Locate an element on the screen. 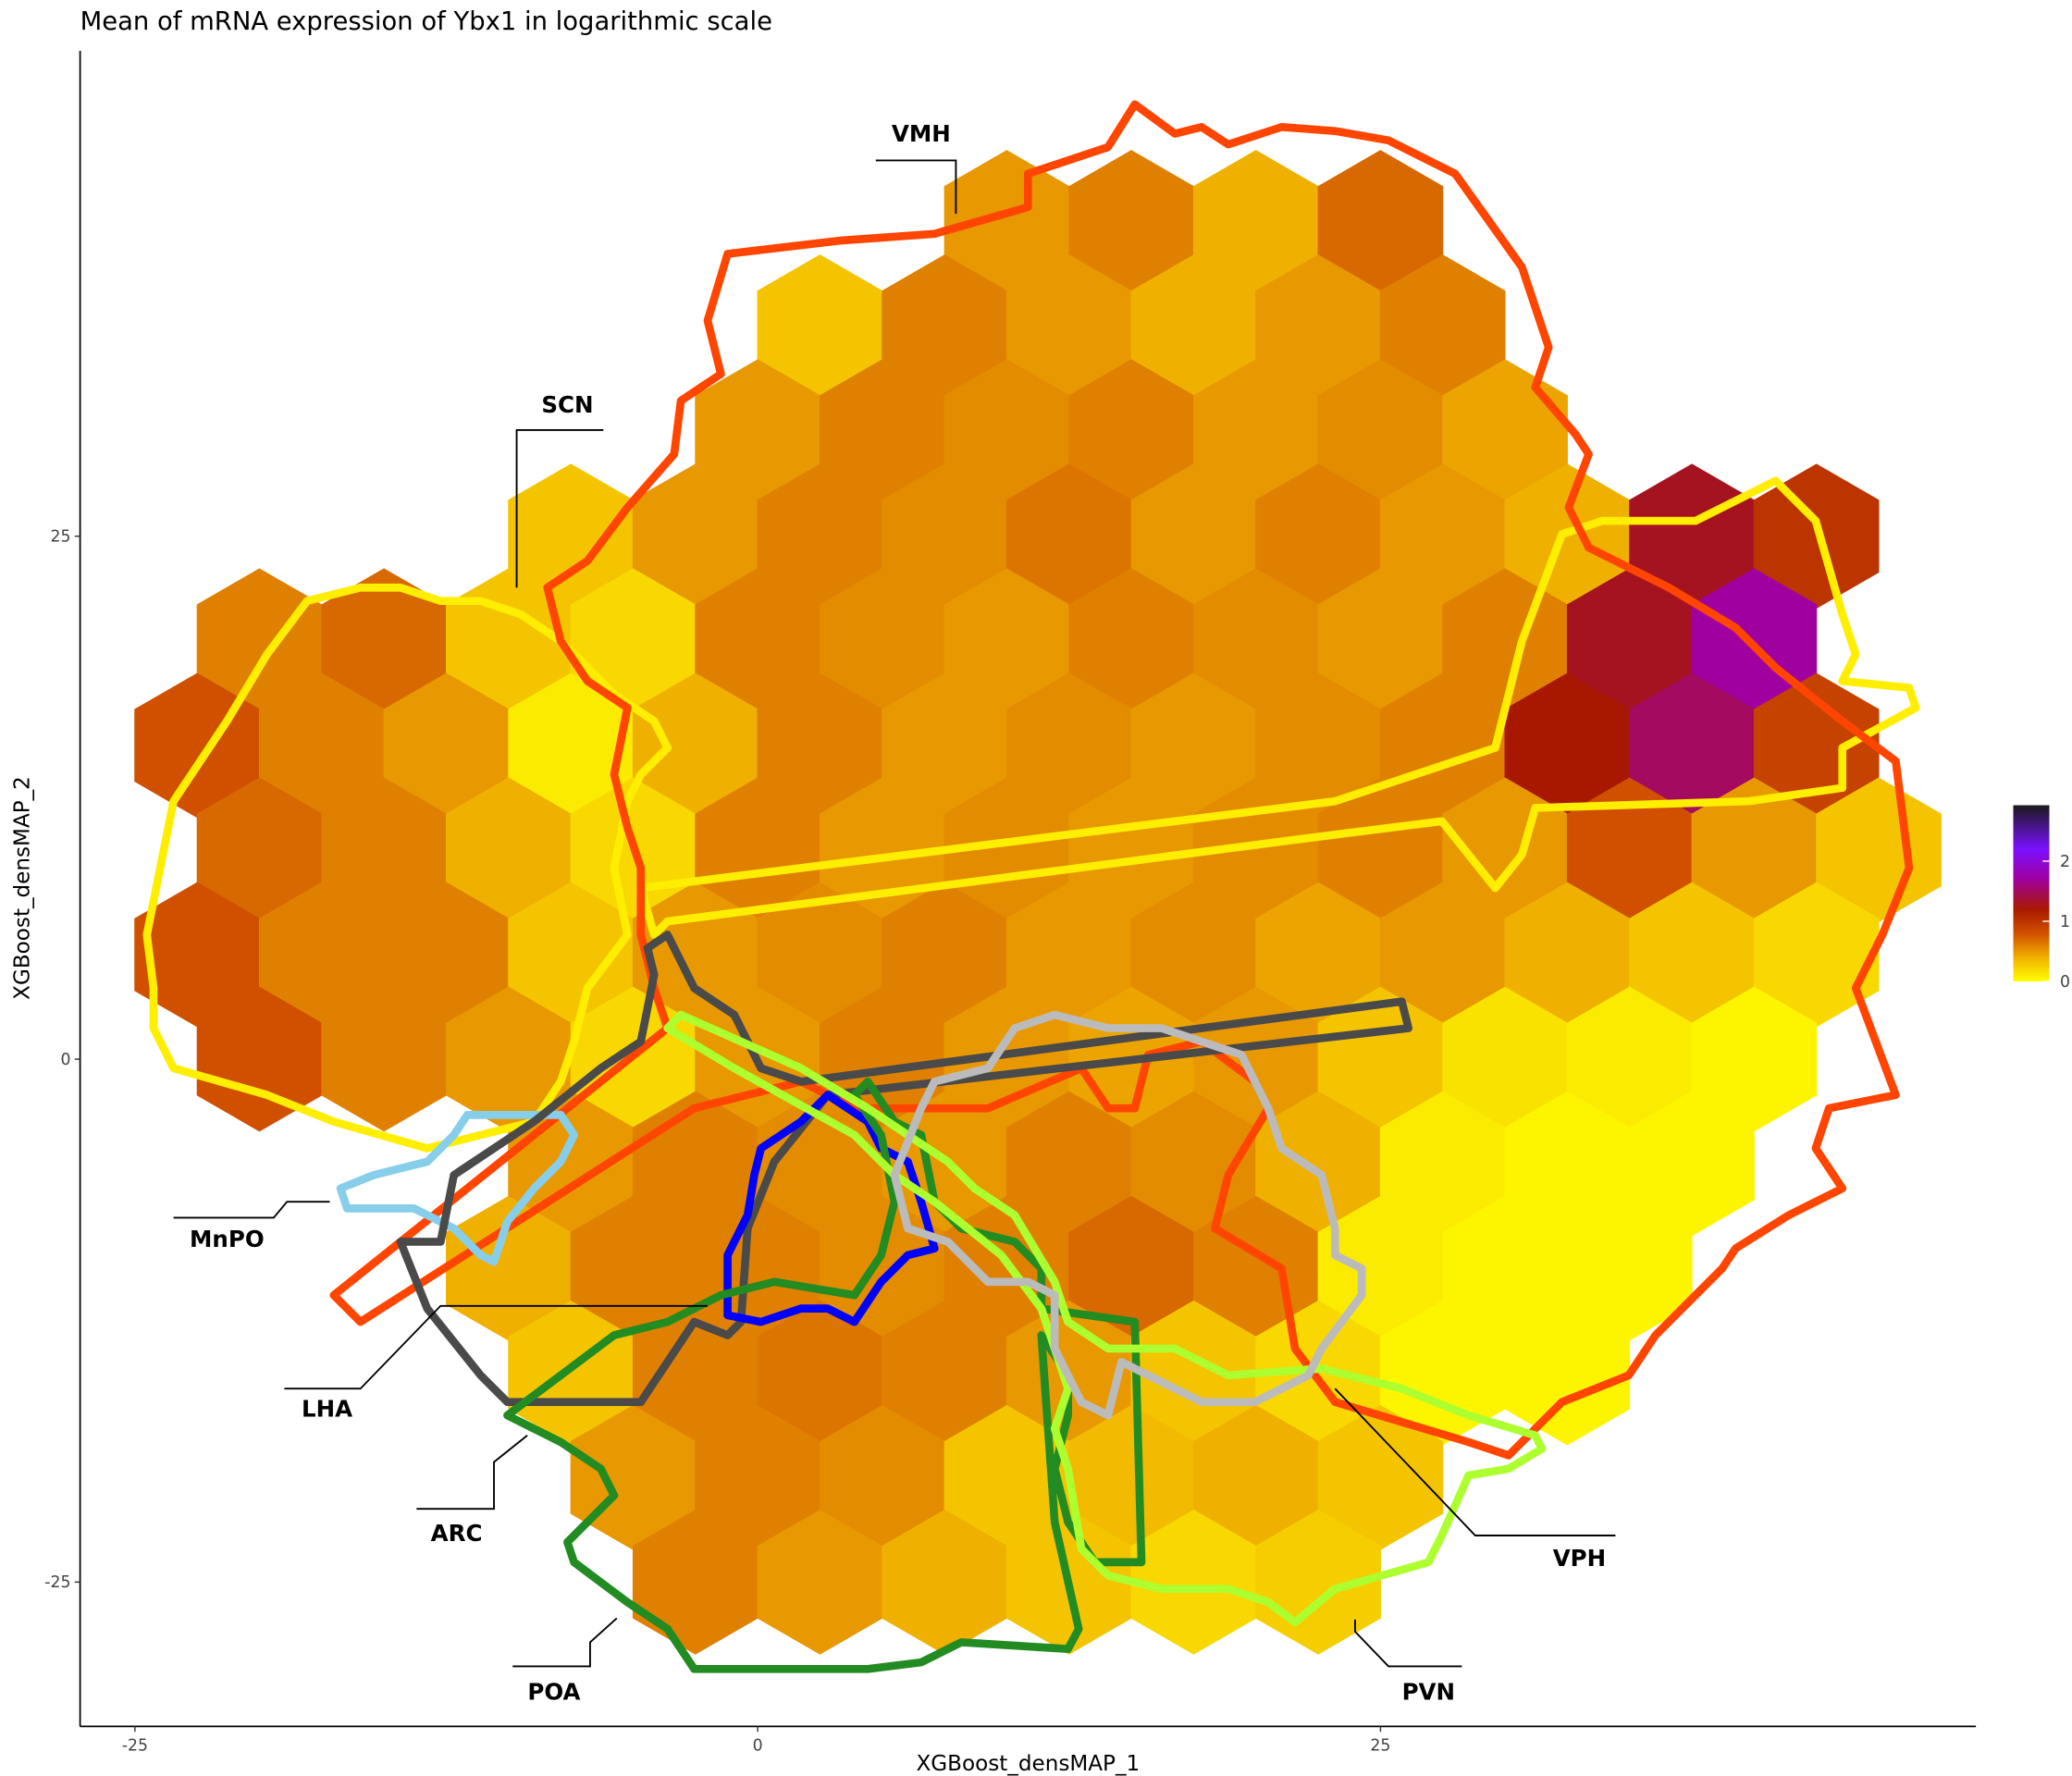 The width and height of the screenshot is (2072, 1776). region-label: PVN is located at coordinates (1429, 1693).